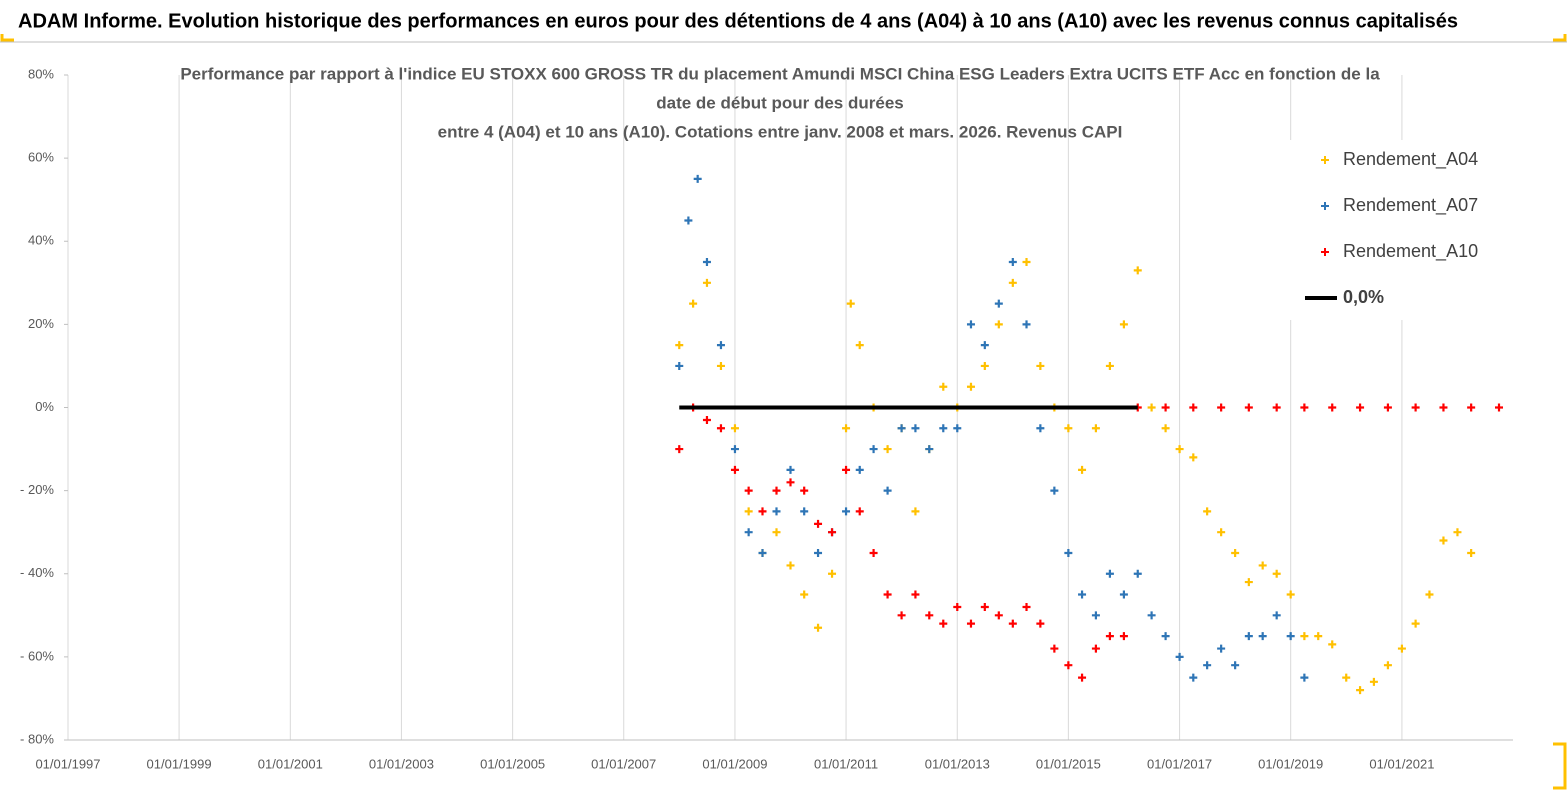  I want to click on chart-title: date de début pour des durées, so click(780, 102).